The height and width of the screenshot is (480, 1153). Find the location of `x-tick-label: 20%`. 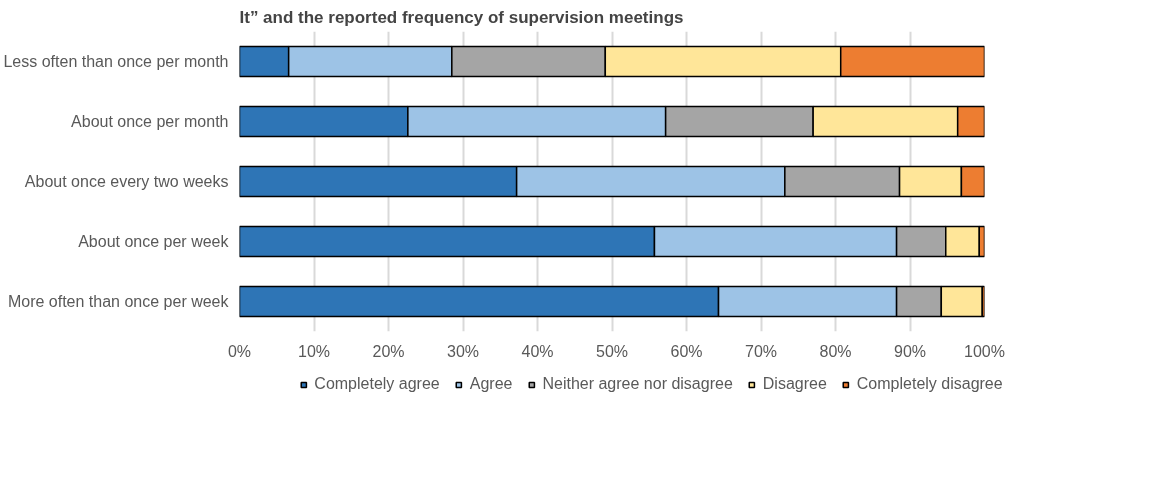

x-tick-label: 20% is located at coordinates (388, 351).